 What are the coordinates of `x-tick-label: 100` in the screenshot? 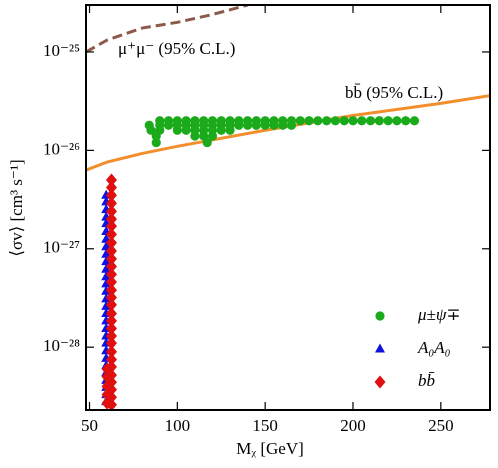 It's located at (178, 425).